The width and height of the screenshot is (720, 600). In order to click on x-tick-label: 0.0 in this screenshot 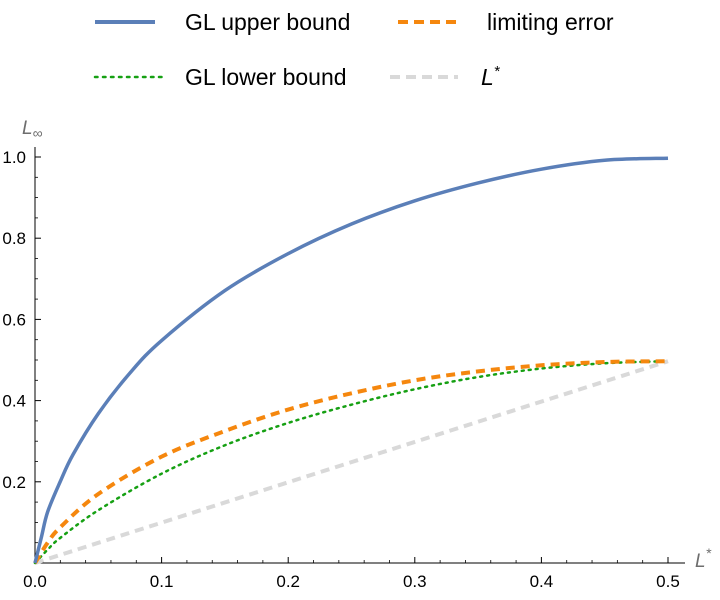, I will do `click(35, 581)`.